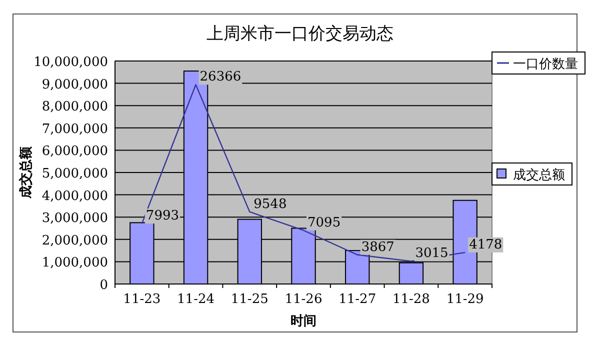 This screenshot has height=344, width=600. Describe the element at coordinates (75, 263) in the screenshot. I see `y-tick-label: 1,000,000` at that location.